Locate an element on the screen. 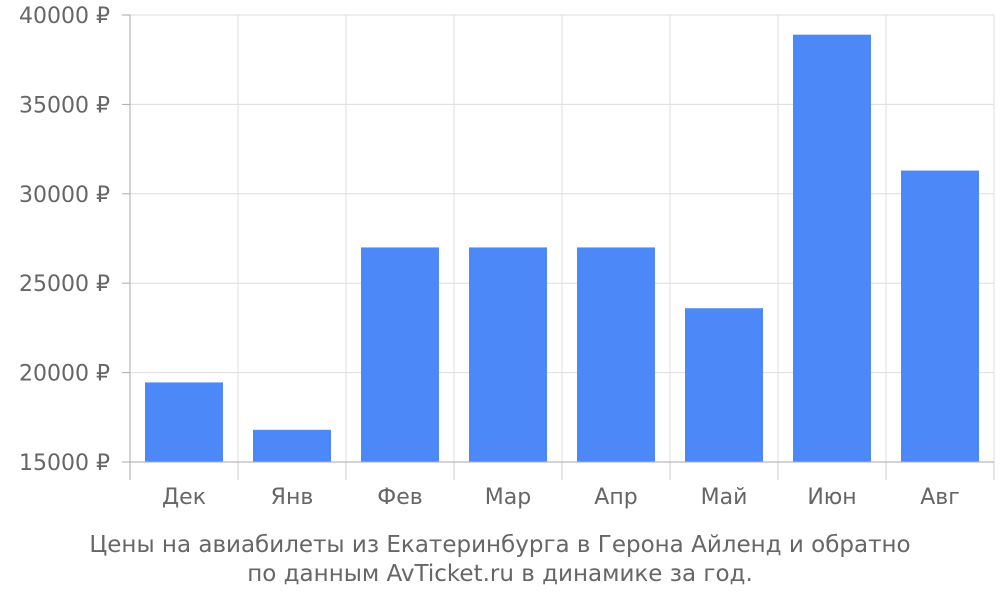 The height and width of the screenshot is (600, 1000). x-tick-label: Дек is located at coordinates (184, 497).